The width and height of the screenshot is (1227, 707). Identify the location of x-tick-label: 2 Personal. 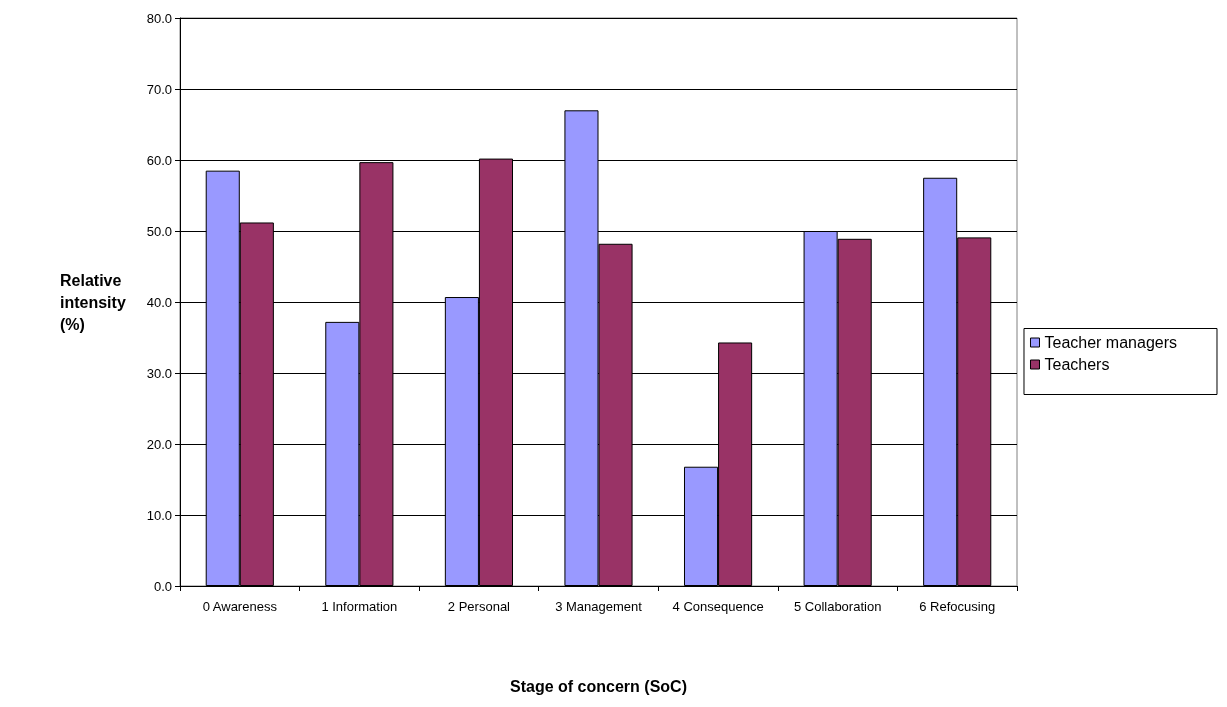
(479, 606).